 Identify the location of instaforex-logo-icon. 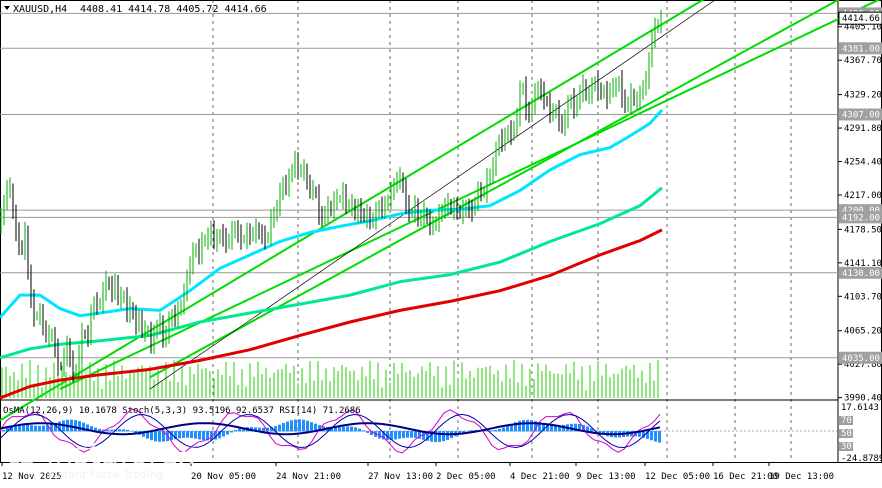
(21, 457).